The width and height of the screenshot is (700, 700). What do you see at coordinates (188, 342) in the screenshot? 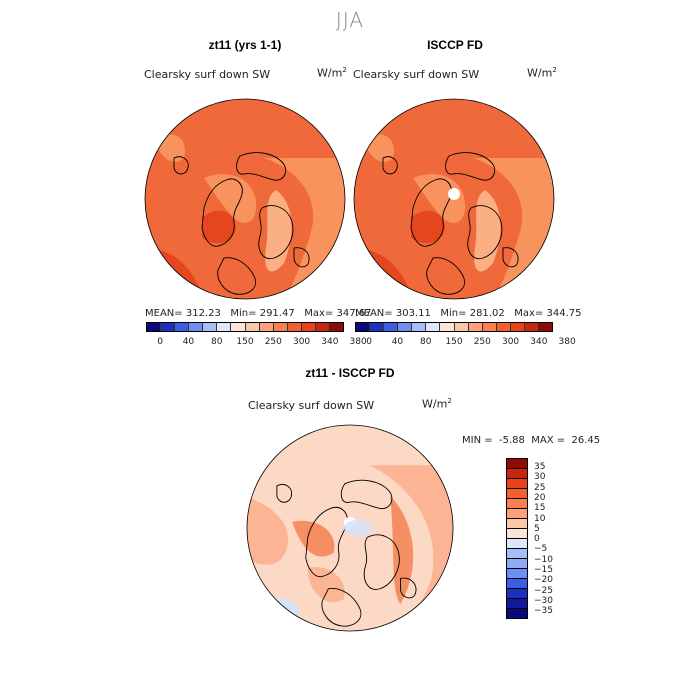
I see `colorbar-tick-label: 40` at bounding box center [188, 342].